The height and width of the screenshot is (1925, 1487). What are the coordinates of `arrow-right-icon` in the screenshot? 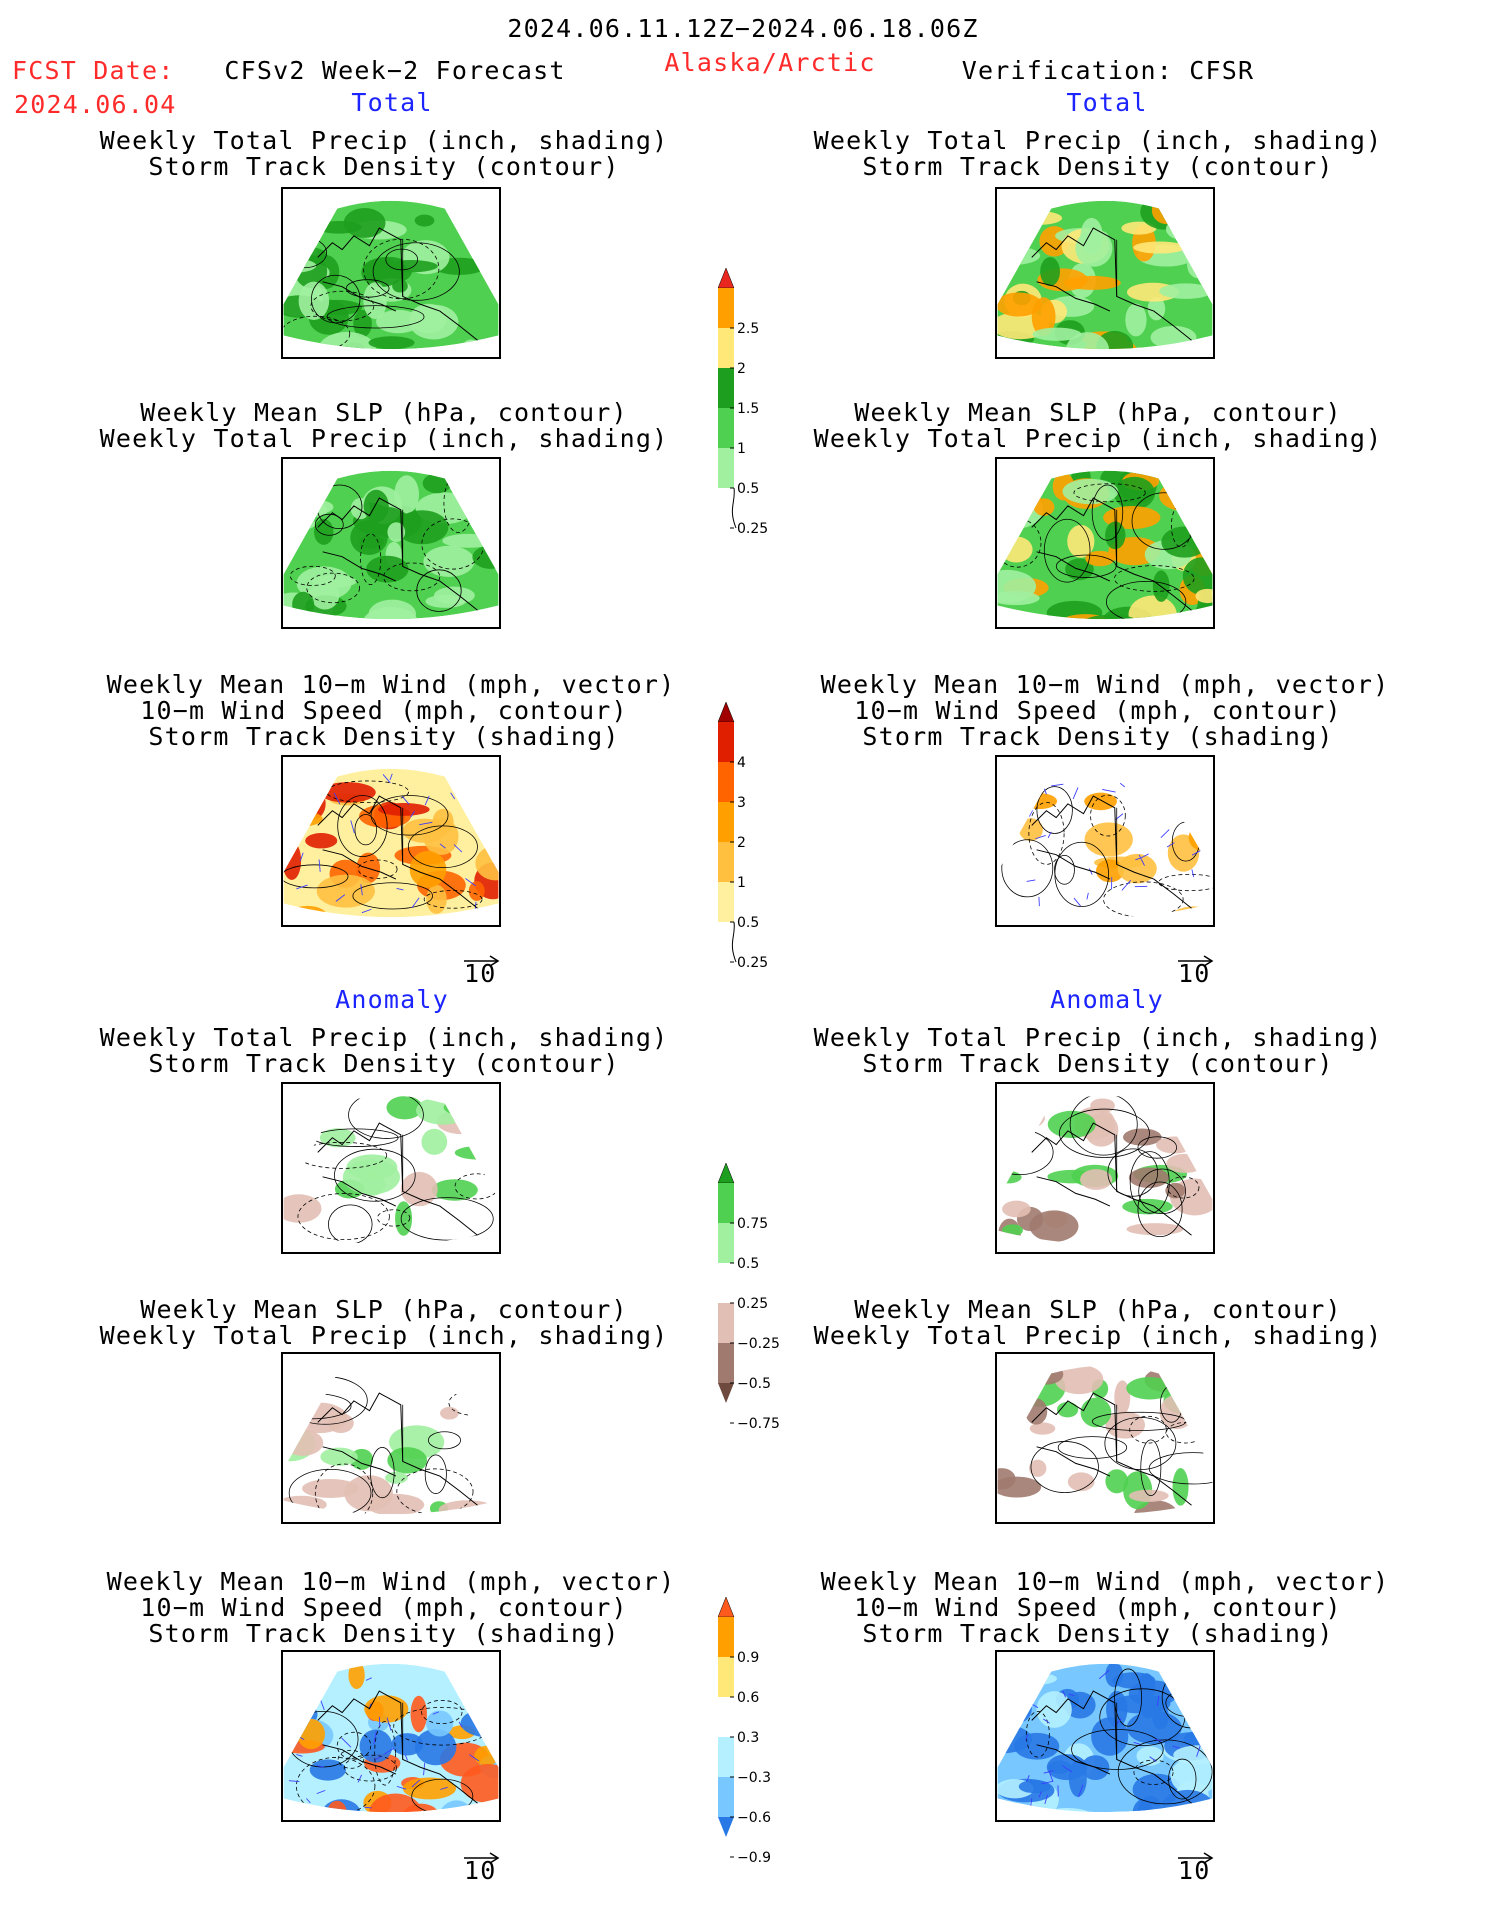 It's located at (482, 1858).